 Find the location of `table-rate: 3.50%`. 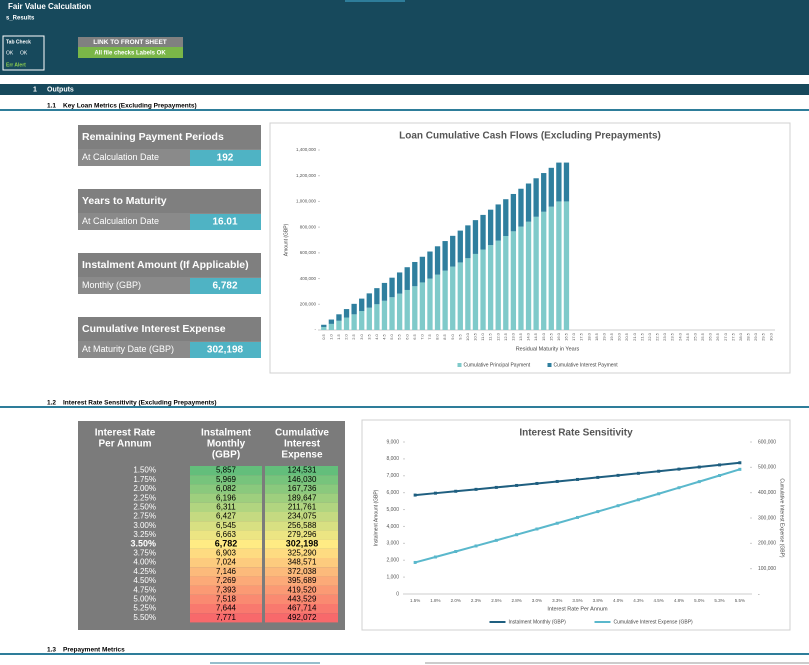

table-rate: 3.50% is located at coordinates (143, 544).